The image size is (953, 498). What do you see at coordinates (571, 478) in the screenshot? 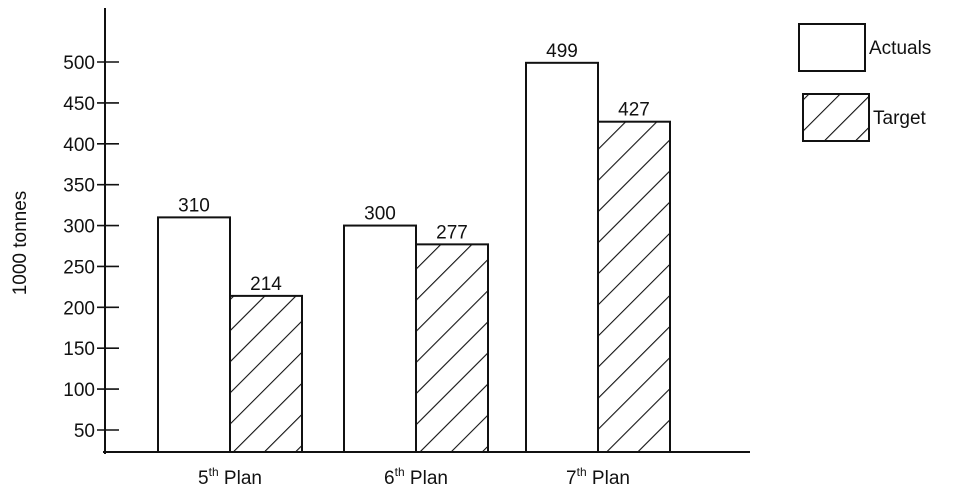
I see `x-category-number: 7` at bounding box center [571, 478].